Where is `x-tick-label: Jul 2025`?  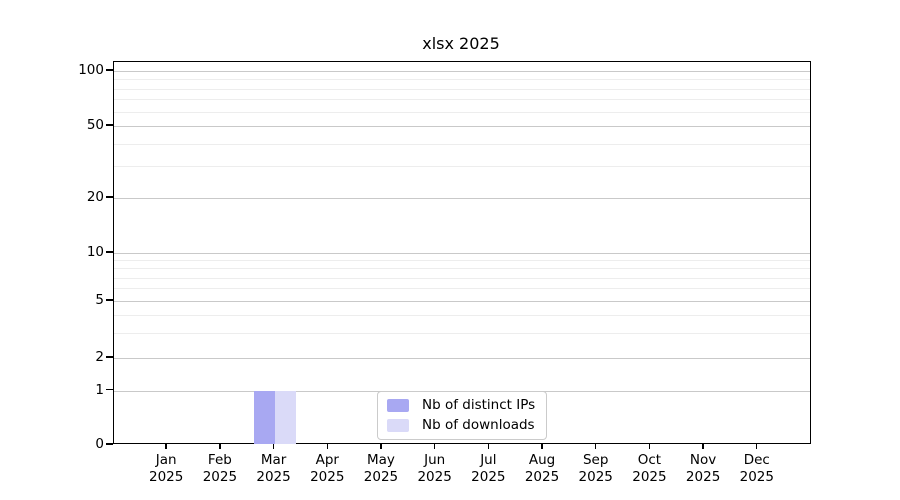 x-tick-label: Jul 2025 is located at coordinates (488, 469).